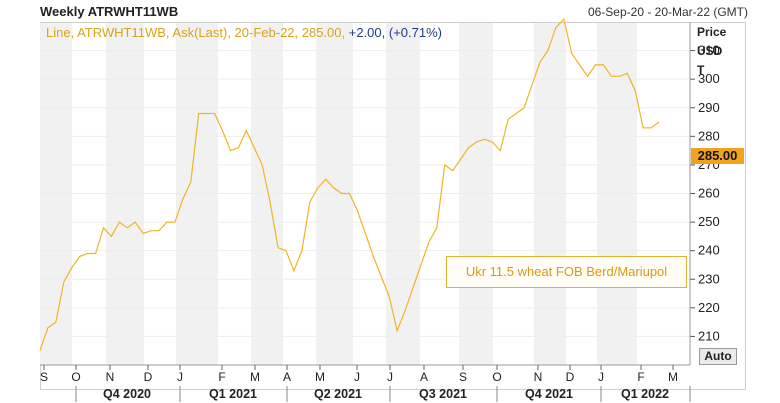  What do you see at coordinates (709, 307) in the screenshot?
I see `y-tick-label: 220` at bounding box center [709, 307].